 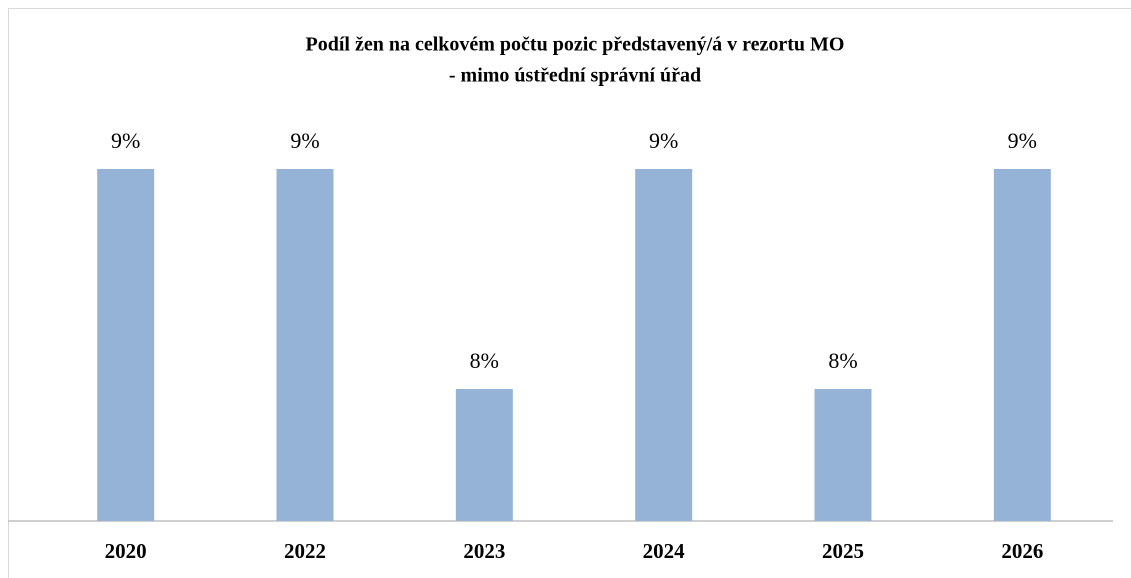 What do you see at coordinates (843, 551) in the screenshot?
I see `x-tick-label: 2025` at bounding box center [843, 551].